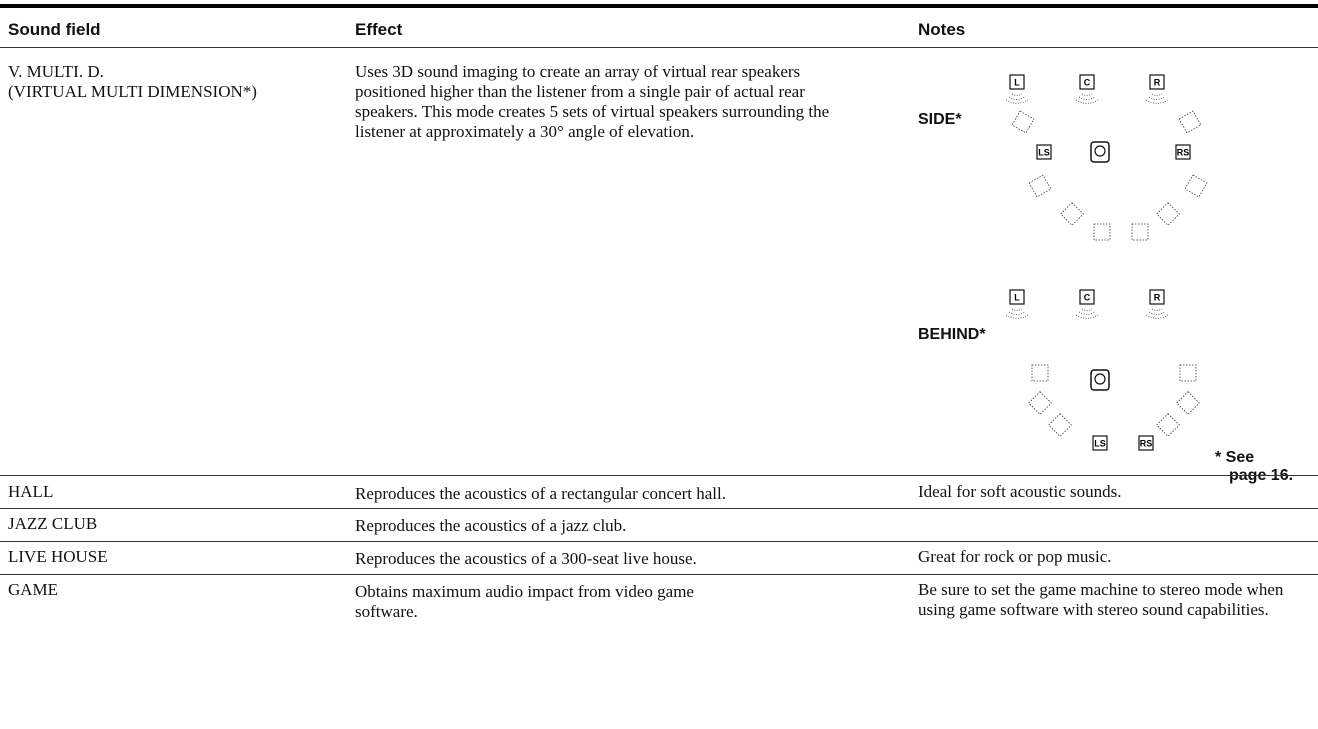 The height and width of the screenshot is (729, 1318). Describe the element at coordinates (56, 71) in the screenshot. I see `field-line: V. MULTI. D.` at that location.